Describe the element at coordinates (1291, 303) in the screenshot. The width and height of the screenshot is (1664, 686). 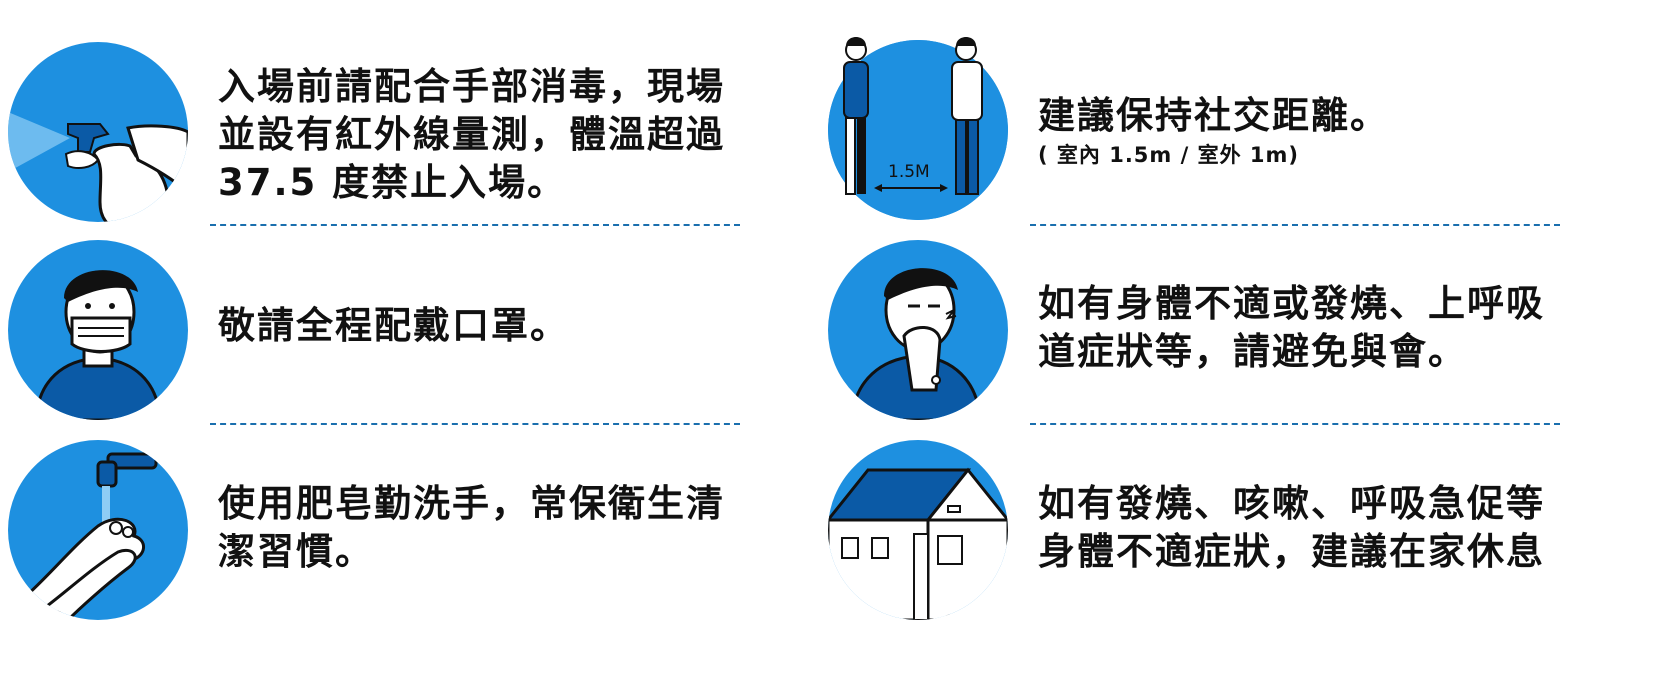
I see `text-line: 如有身體不適或發燒、上呼吸` at that location.